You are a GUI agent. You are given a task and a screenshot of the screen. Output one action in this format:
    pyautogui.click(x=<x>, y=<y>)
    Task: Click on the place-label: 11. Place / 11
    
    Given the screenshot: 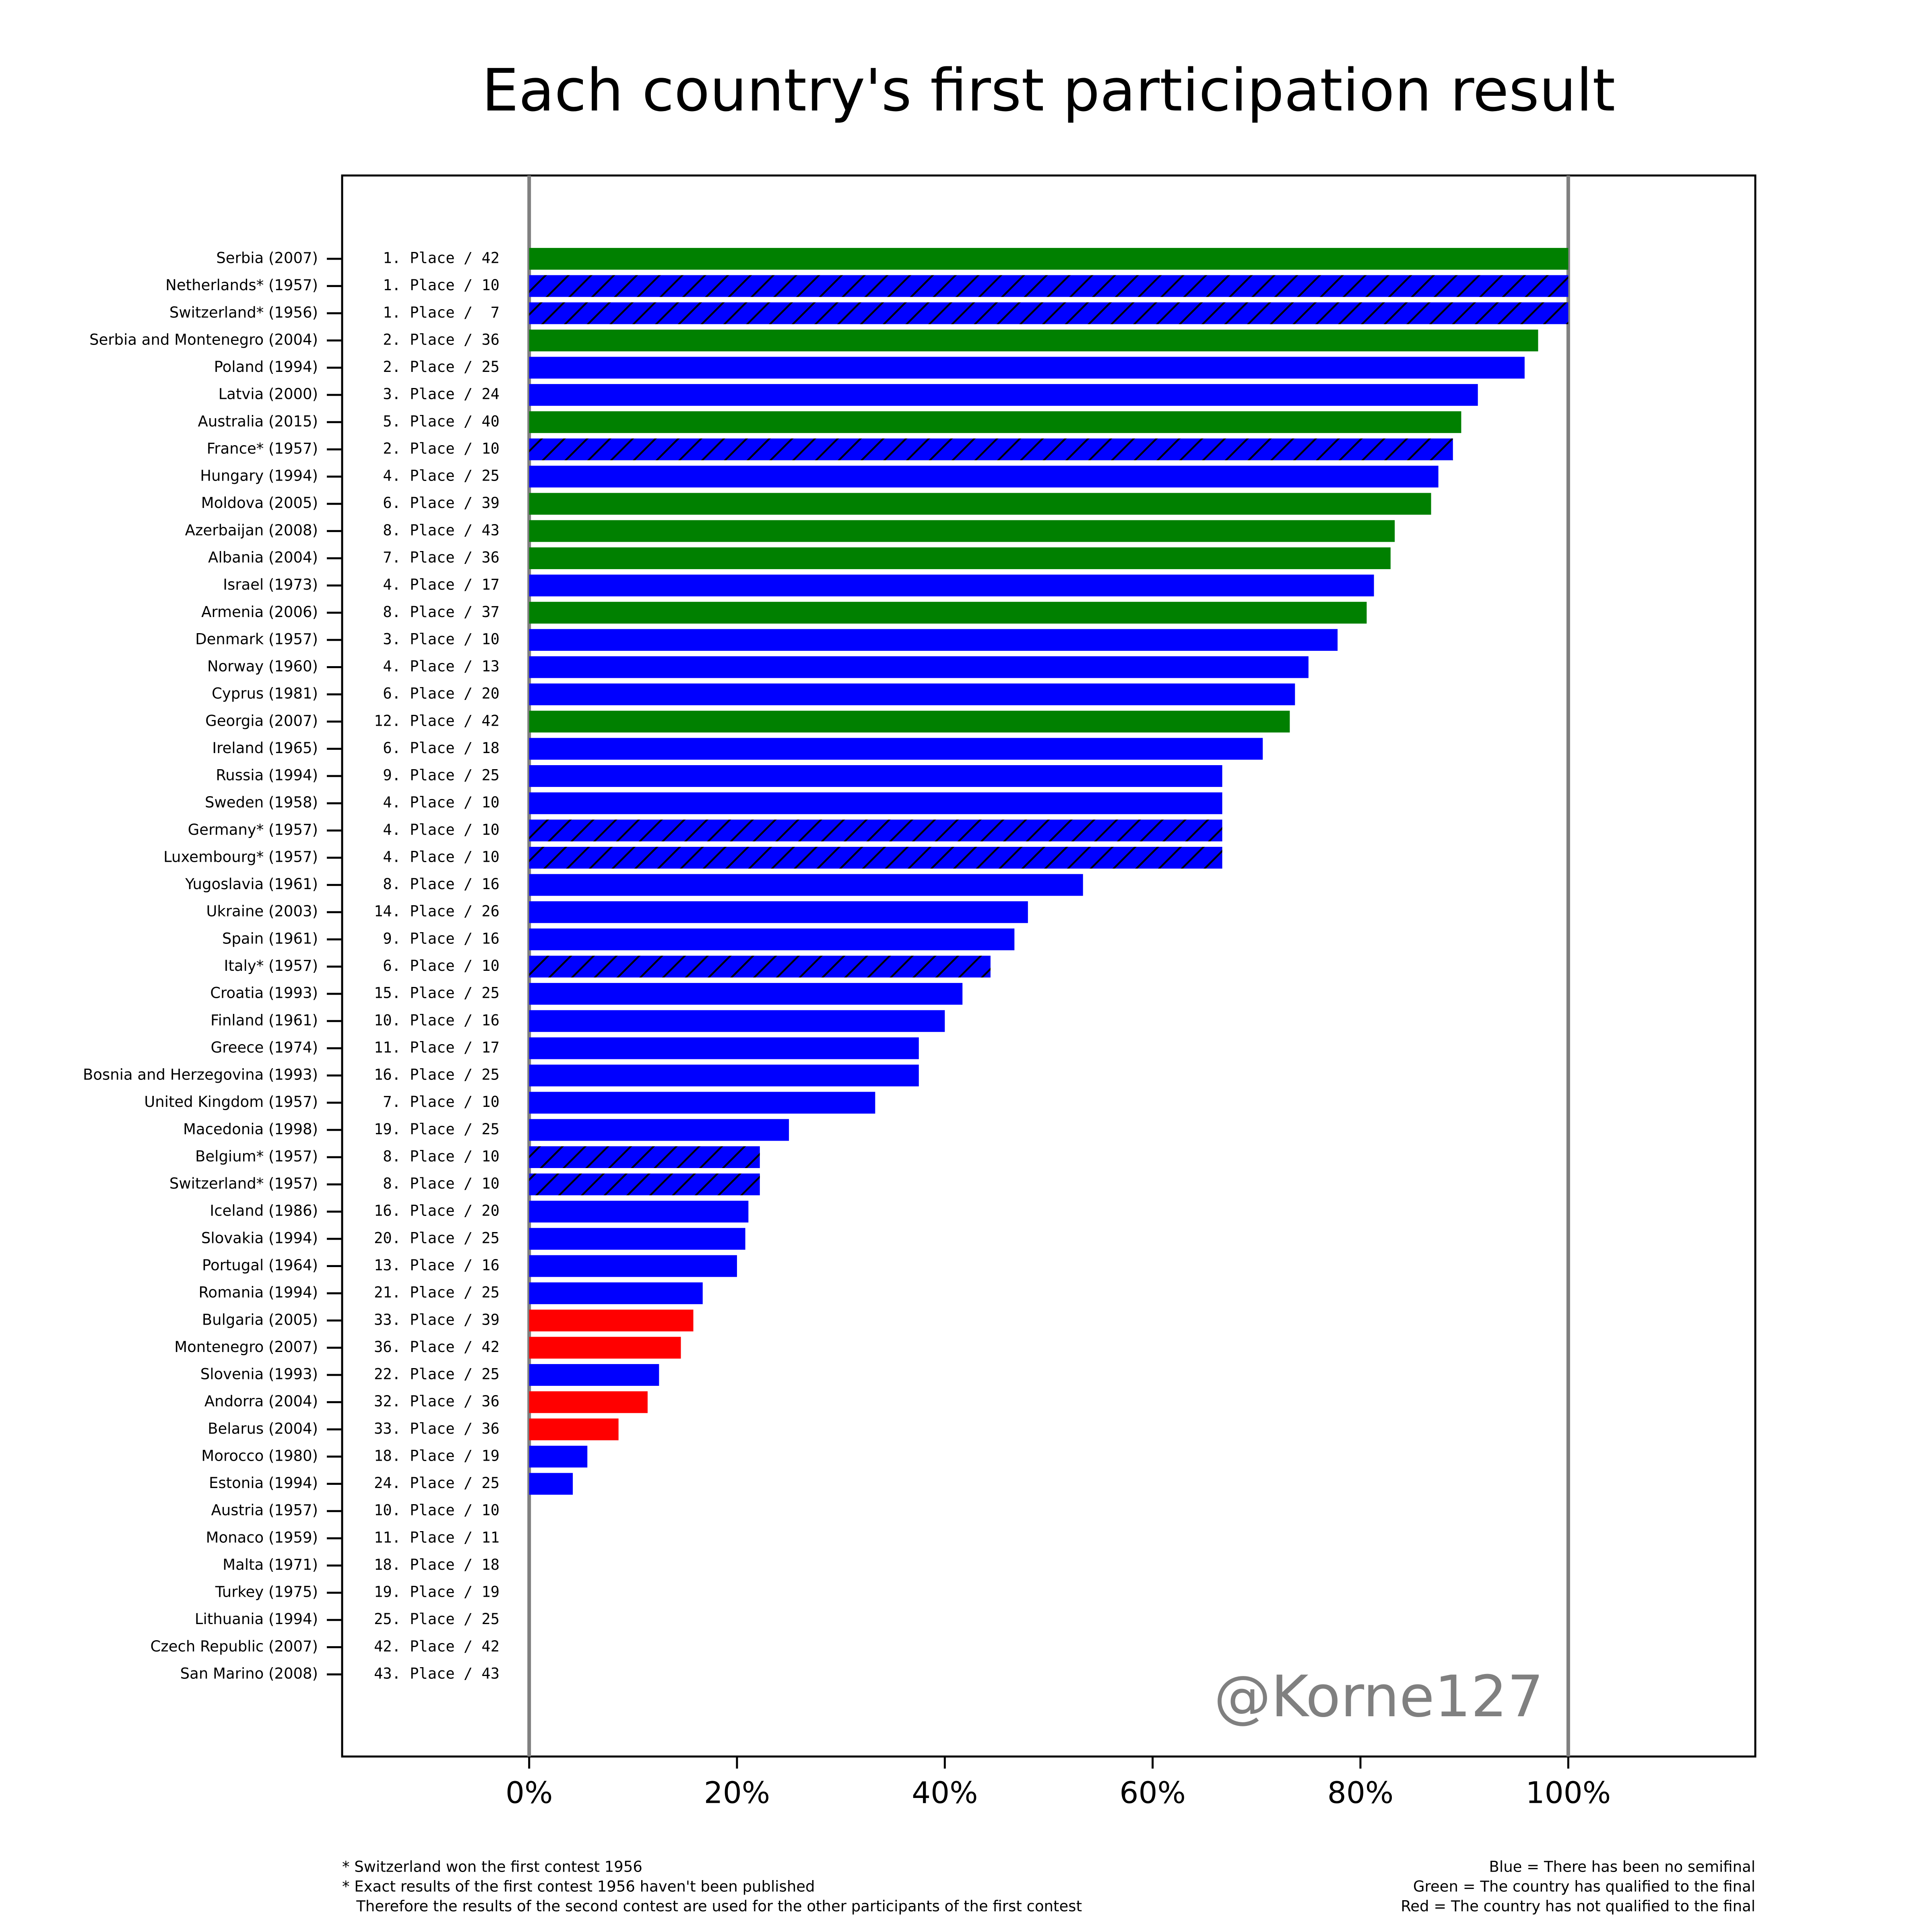 What is the action you would take?
    pyautogui.click(x=437, y=1537)
    